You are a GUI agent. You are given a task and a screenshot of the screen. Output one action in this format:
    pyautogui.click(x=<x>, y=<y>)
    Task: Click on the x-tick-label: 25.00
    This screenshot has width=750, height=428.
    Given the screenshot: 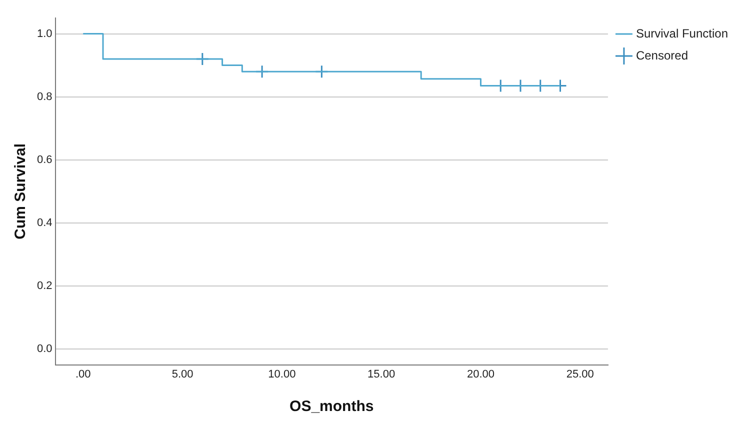 What is the action you would take?
    pyautogui.click(x=580, y=374)
    